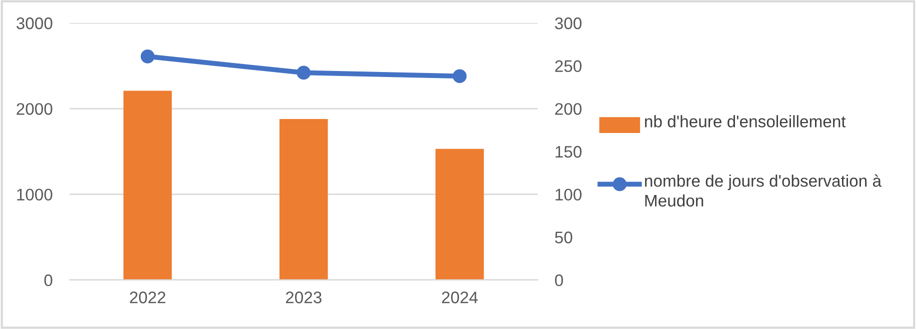 The height and width of the screenshot is (329, 916). Describe the element at coordinates (304, 298) in the screenshot. I see `x-tick-label: 2023` at that location.